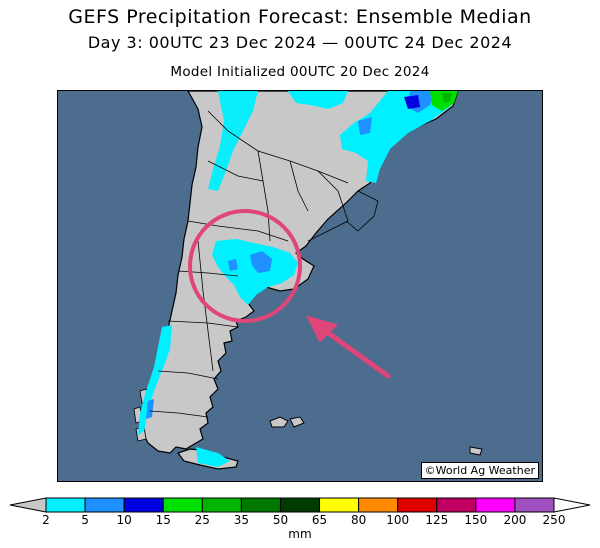 This screenshot has height=548, width=600. I want to click on colorbar-tick-label: 2, so click(46, 520).